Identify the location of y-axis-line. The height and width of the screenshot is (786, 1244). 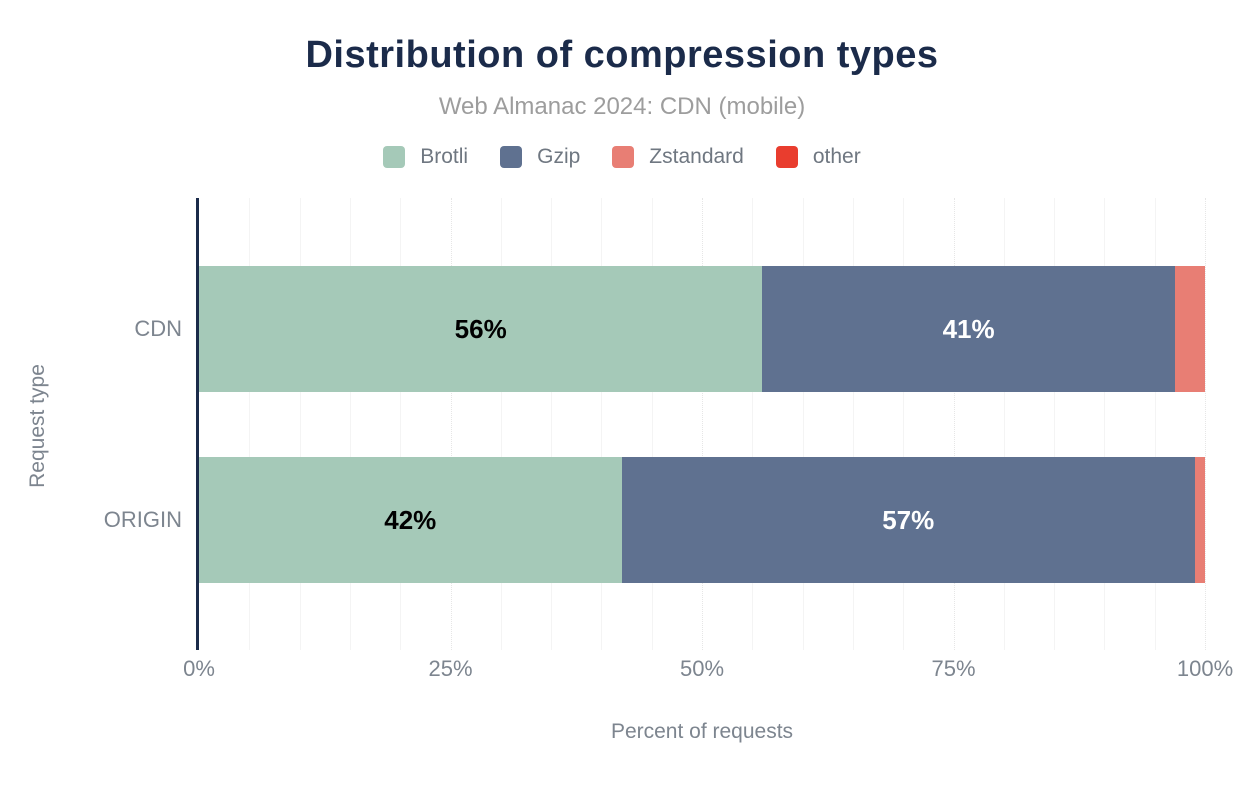
(197, 424).